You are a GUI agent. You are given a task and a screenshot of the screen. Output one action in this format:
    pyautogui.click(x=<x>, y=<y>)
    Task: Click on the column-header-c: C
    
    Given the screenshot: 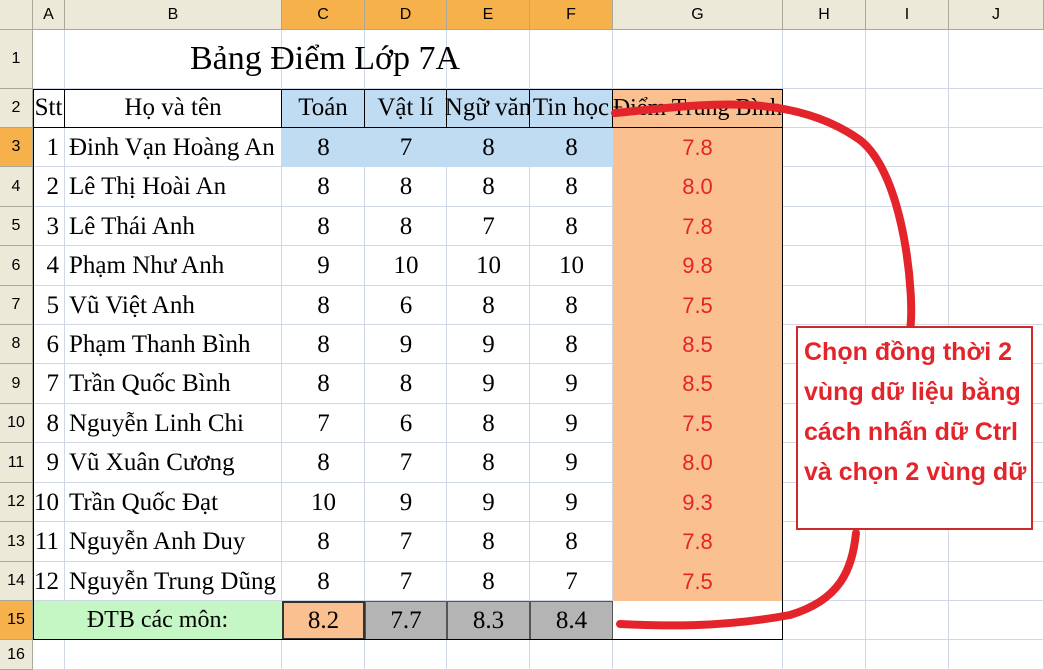 What is the action you would take?
    pyautogui.click(x=323, y=15)
    